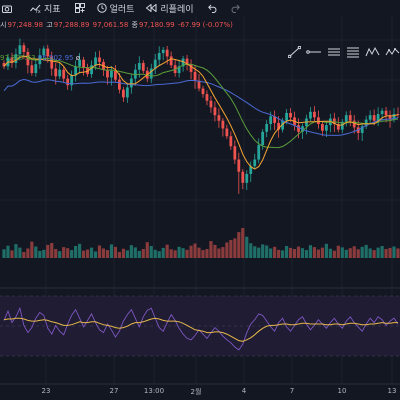 The height and width of the screenshot is (400, 400). What do you see at coordinates (3, 25) in the screenshot?
I see `open-label: 시` at bounding box center [3, 25].